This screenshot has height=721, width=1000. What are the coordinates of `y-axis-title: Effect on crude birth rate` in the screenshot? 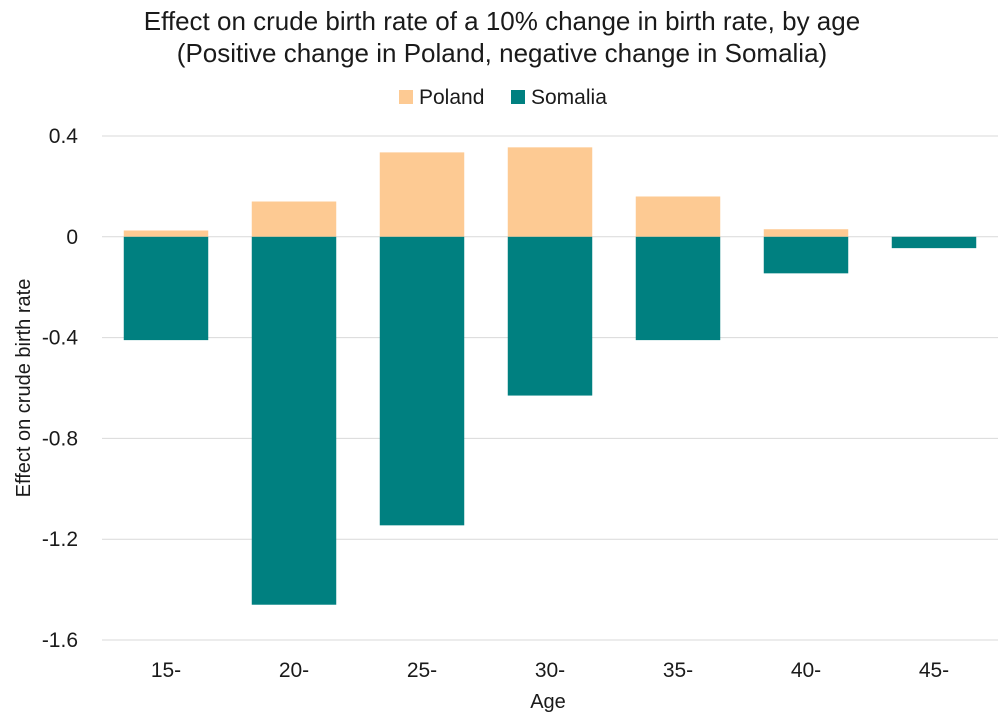 It's located at (24, 388).